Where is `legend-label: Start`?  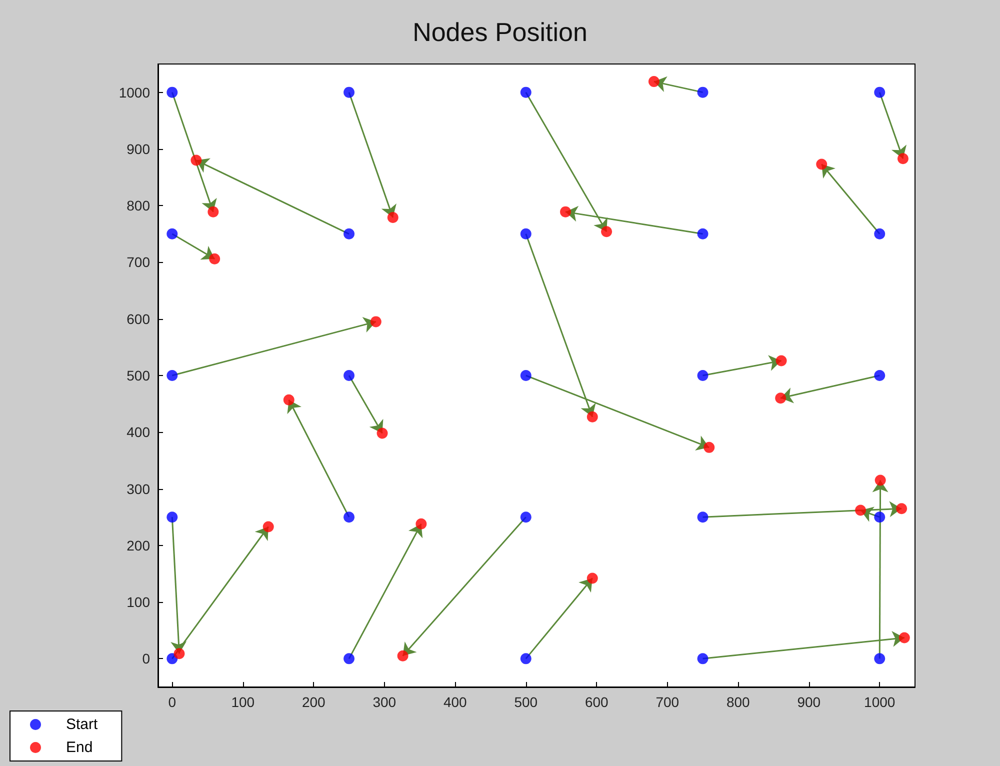
legend-label: Start is located at coordinates (82, 724).